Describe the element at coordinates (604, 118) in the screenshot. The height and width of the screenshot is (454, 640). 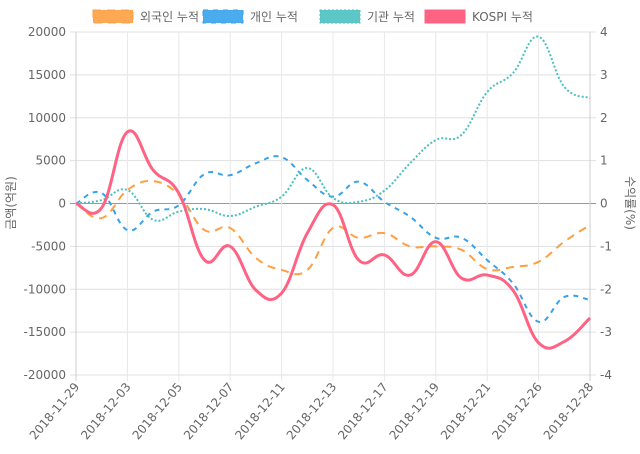
I see `y2-tick-label: 2` at that location.